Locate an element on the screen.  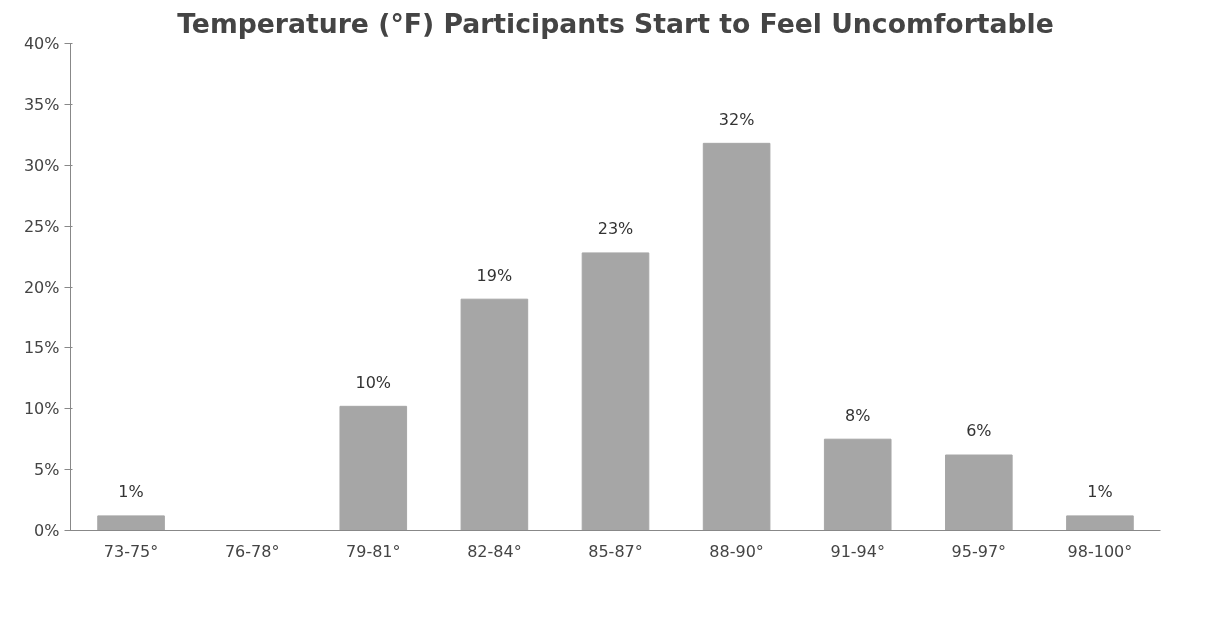
x-tick-label: 95-97° is located at coordinates (979, 551).